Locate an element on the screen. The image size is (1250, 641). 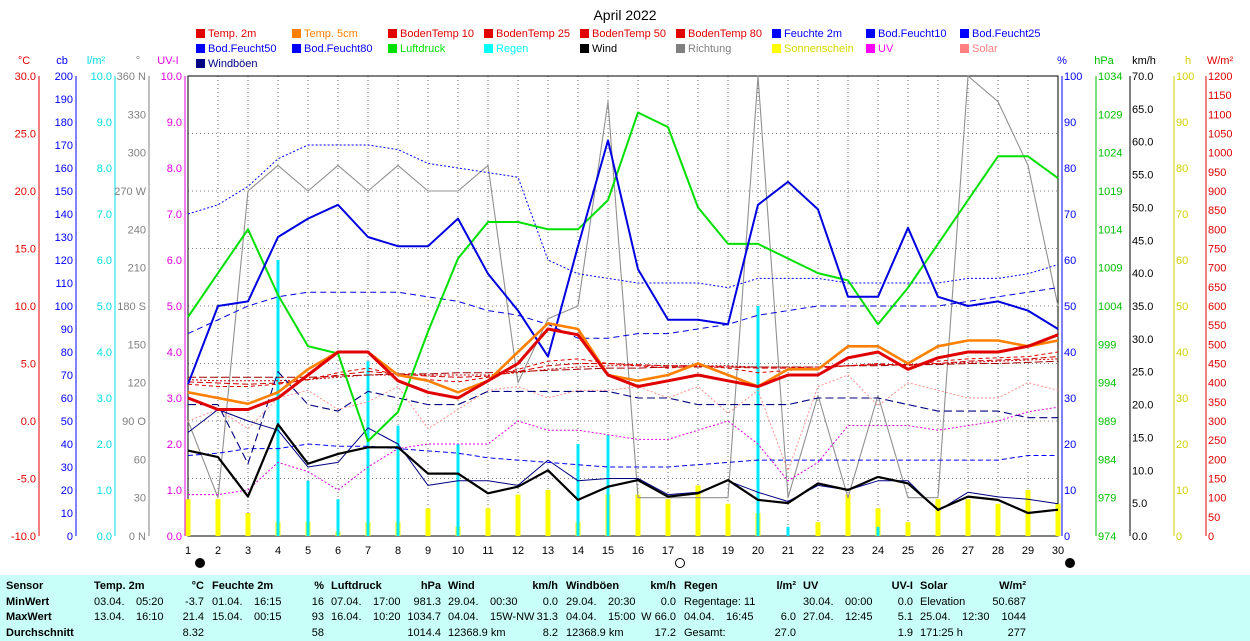
stats-unit: UV-I is located at coordinates (902, 586).